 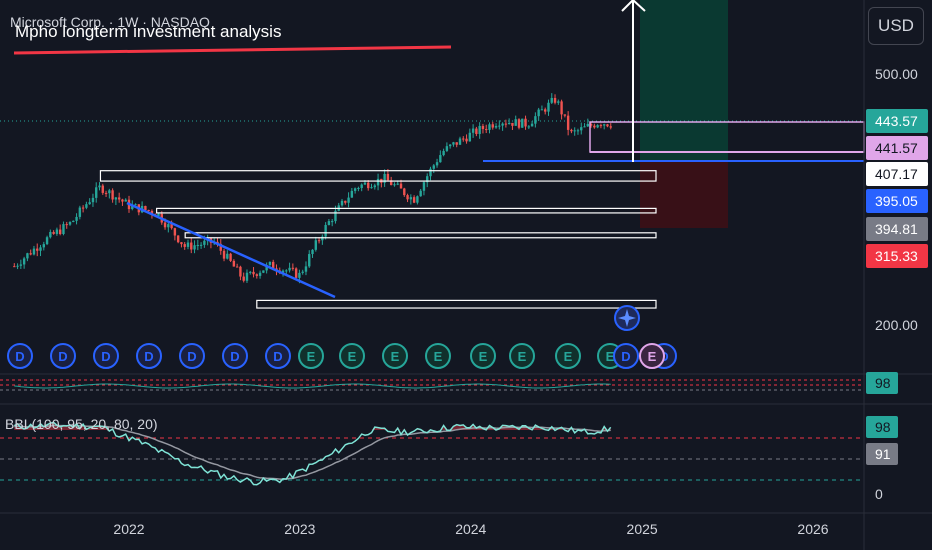 I want to click on earnings-upcoming-badge-label: E, so click(x=652, y=356).